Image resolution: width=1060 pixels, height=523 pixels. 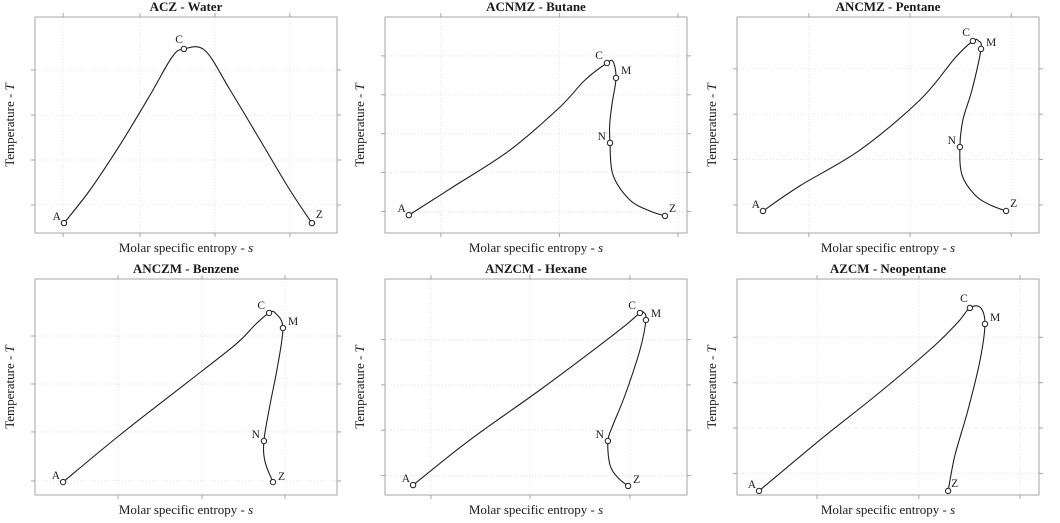 What do you see at coordinates (888, 268) in the screenshot?
I see `subplot-title: AZCM - Neopentane` at bounding box center [888, 268].